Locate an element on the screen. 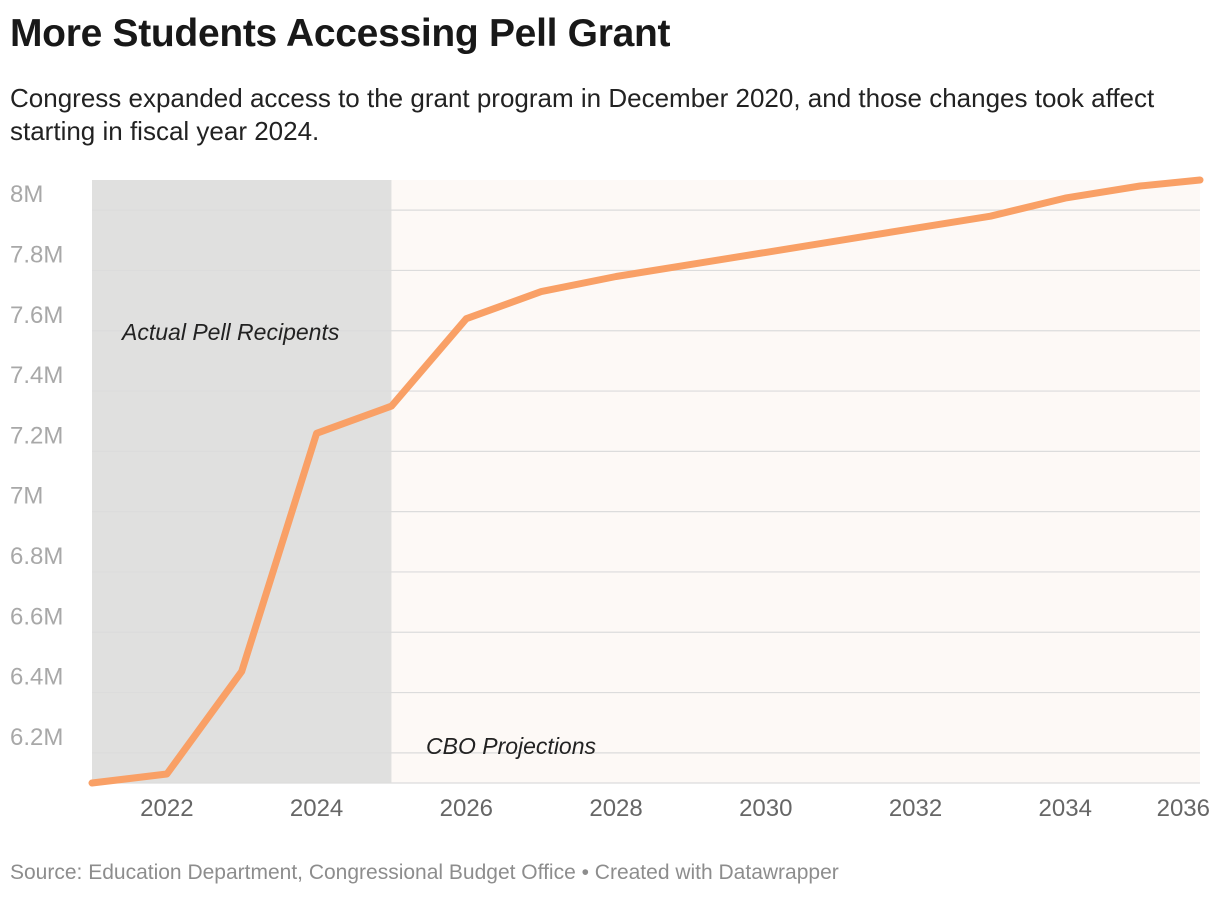 Image resolution: width=1220 pixels, height=898 pixels. x-tick-label: 2034 is located at coordinates (1065, 808).